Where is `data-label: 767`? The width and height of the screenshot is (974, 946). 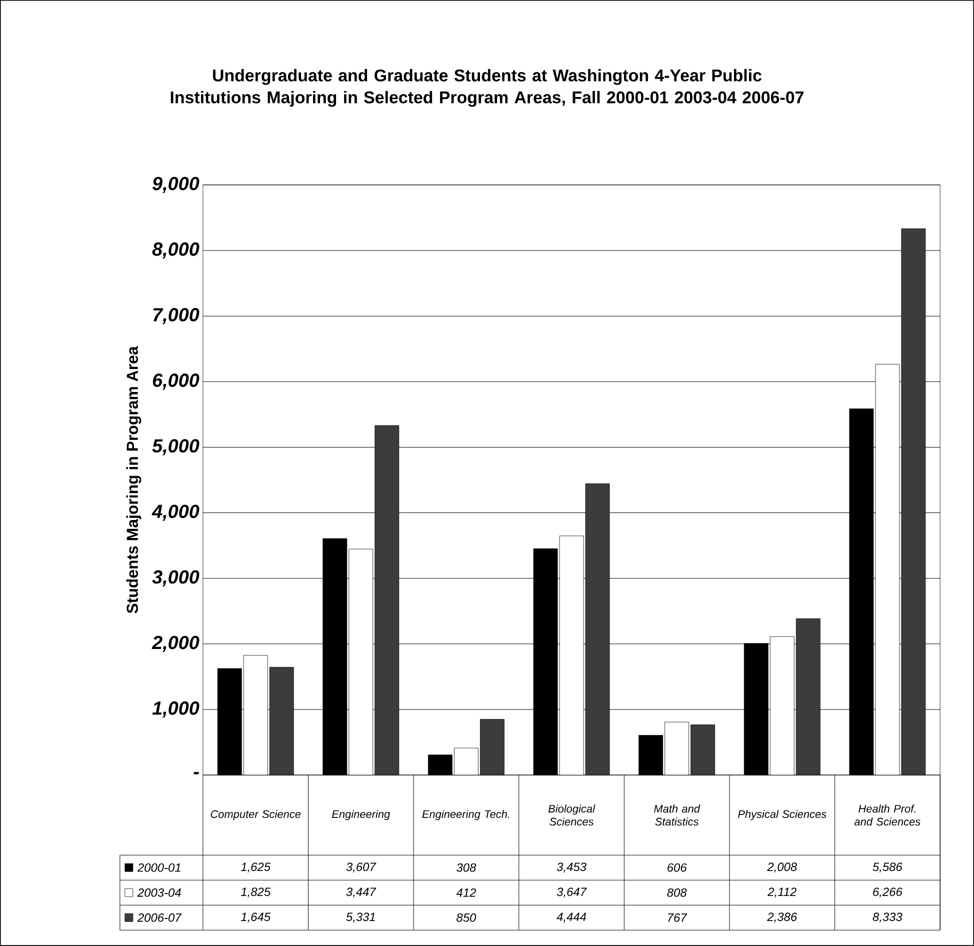
data-label: 767 is located at coordinates (678, 917).